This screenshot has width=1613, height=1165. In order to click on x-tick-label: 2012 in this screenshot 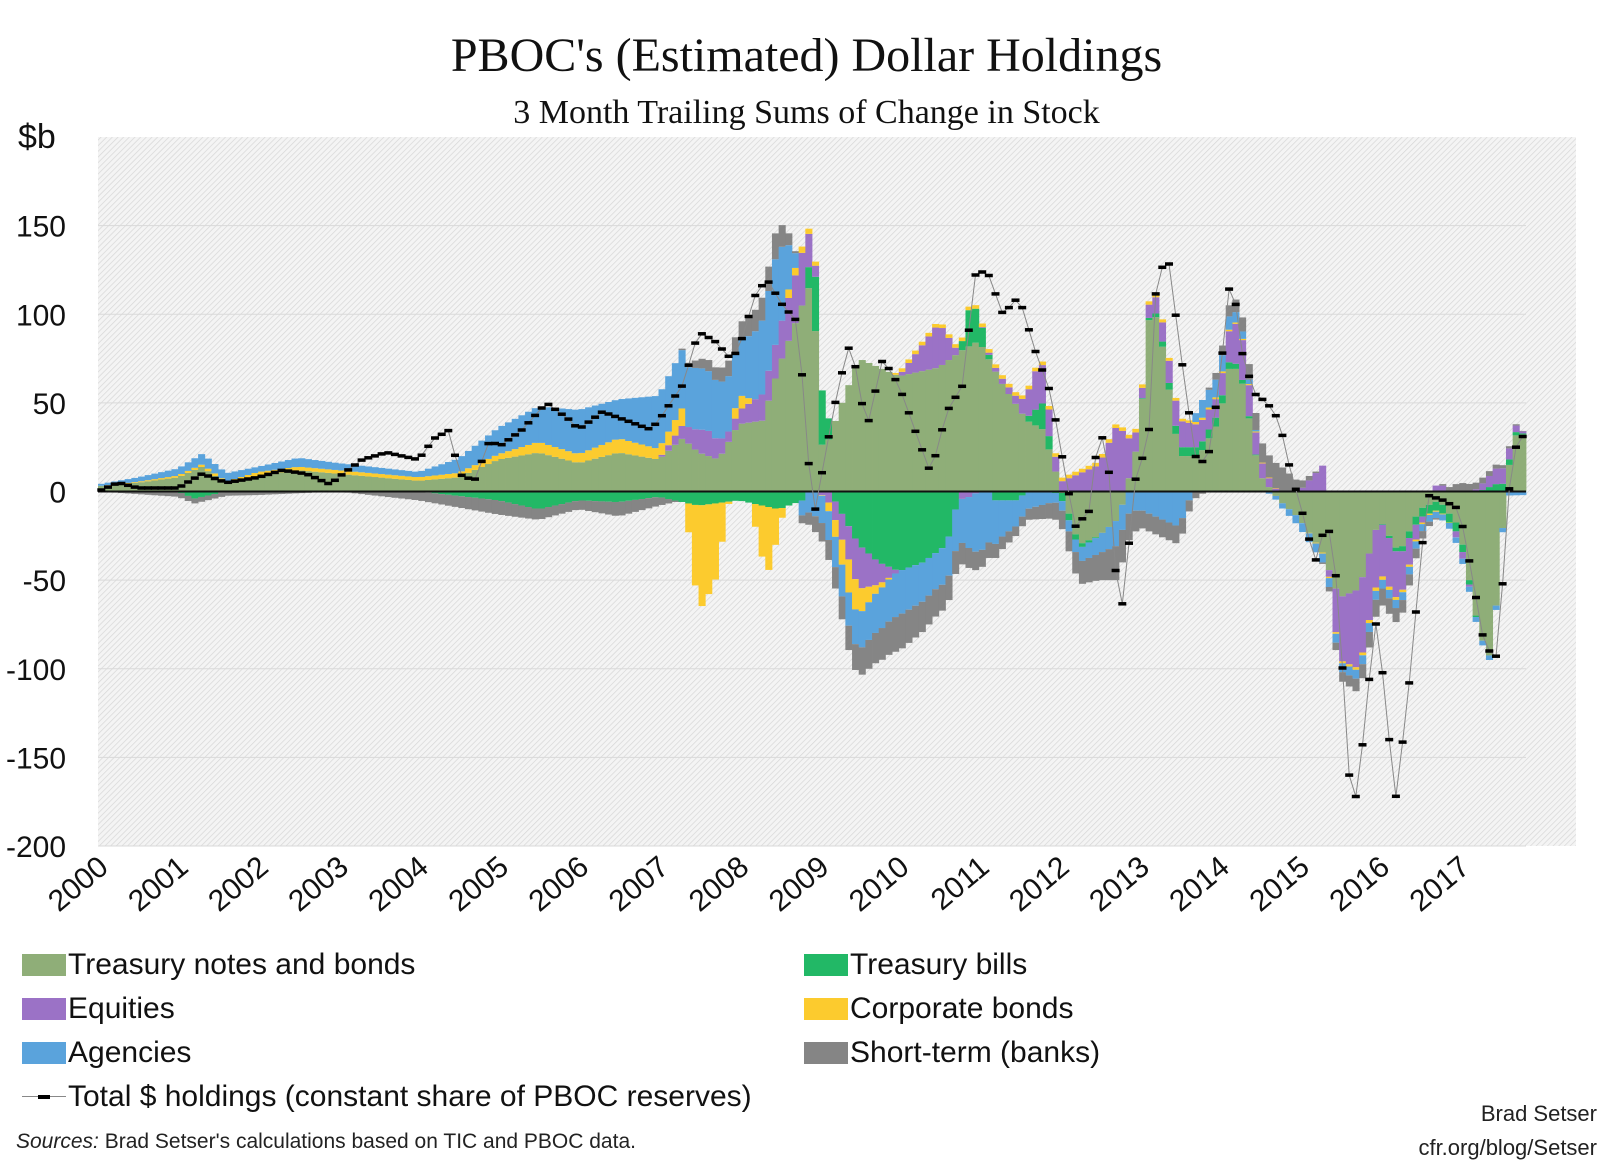, I will do `click(1039, 884)`.